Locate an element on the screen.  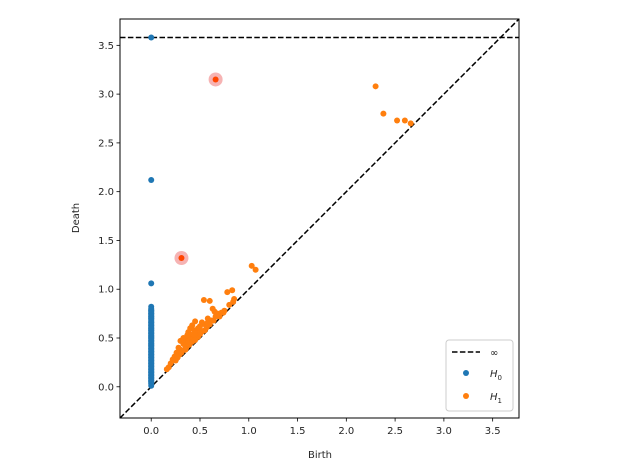
legend-h0-marker is located at coordinates (466, 373).